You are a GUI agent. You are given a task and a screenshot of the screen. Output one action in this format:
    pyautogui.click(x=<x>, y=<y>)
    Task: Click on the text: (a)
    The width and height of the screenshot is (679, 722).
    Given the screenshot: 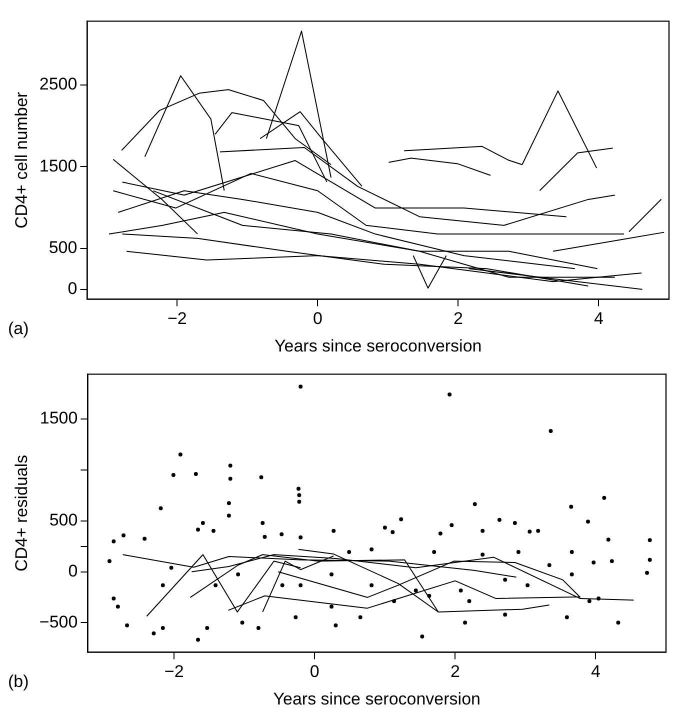 What is the action you would take?
    pyautogui.click(x=18, y=329)
    